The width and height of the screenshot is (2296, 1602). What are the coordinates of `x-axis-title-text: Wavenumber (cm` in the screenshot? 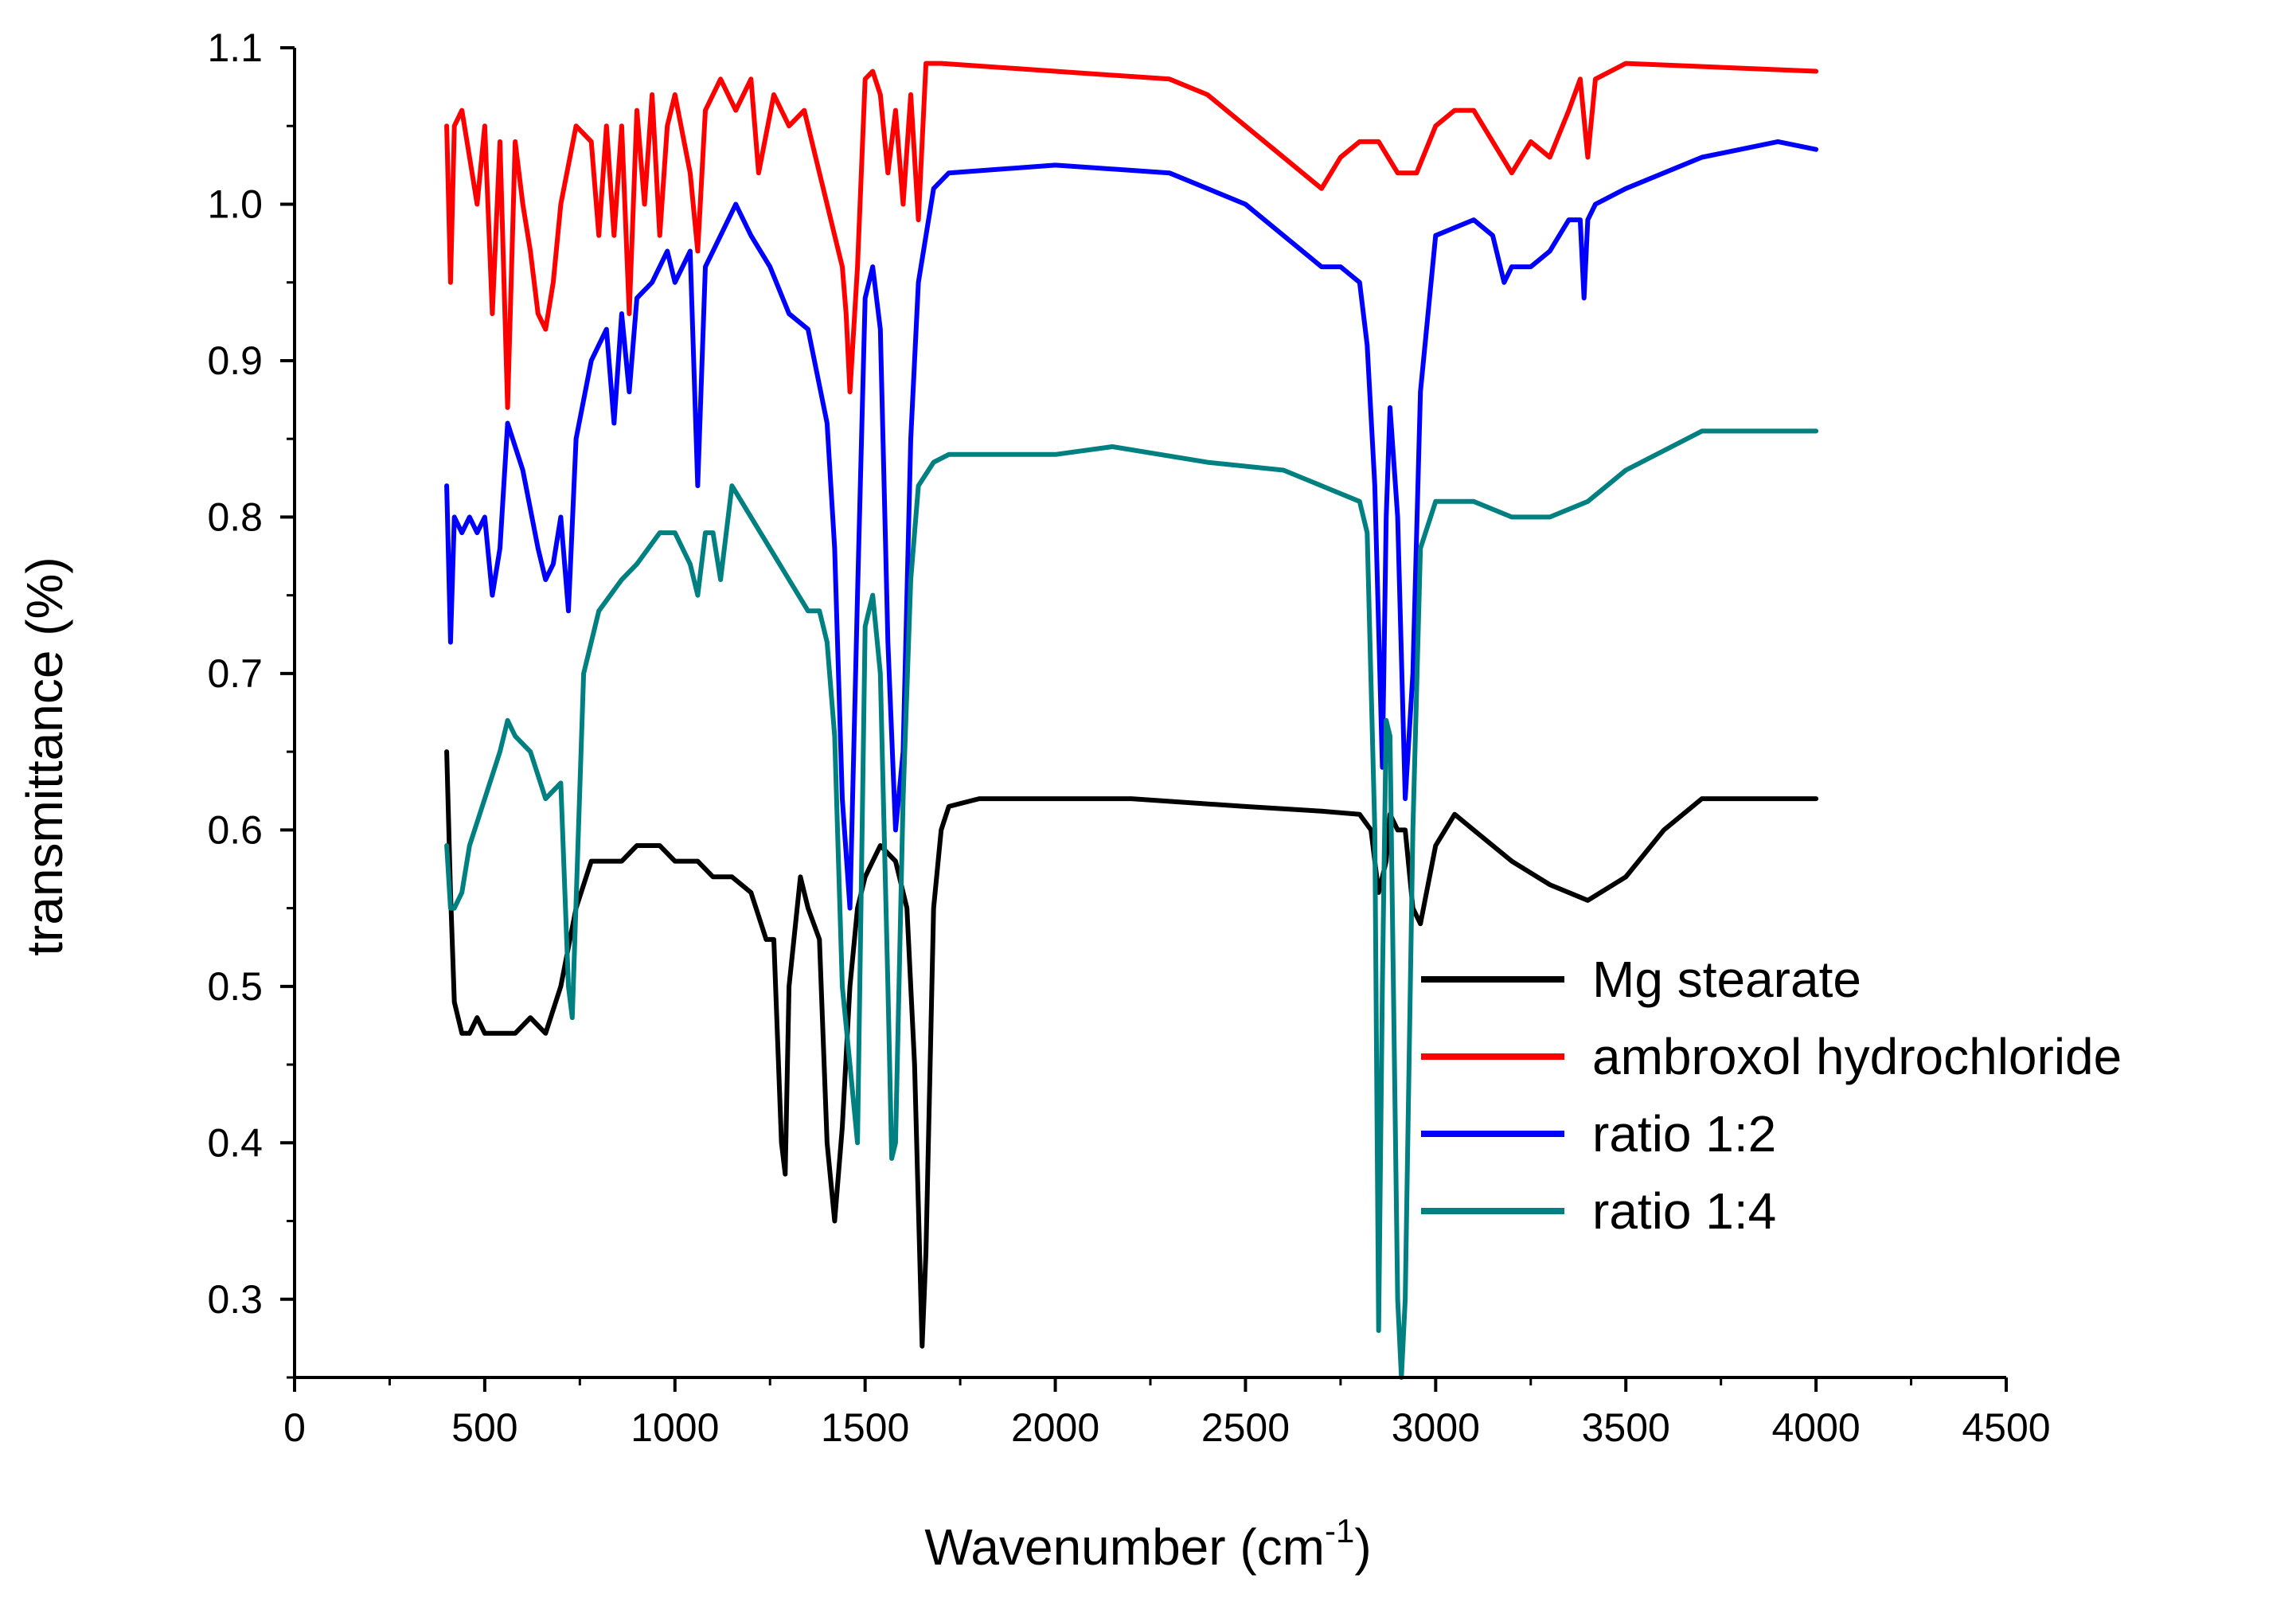 It's located at (1124, 1547).